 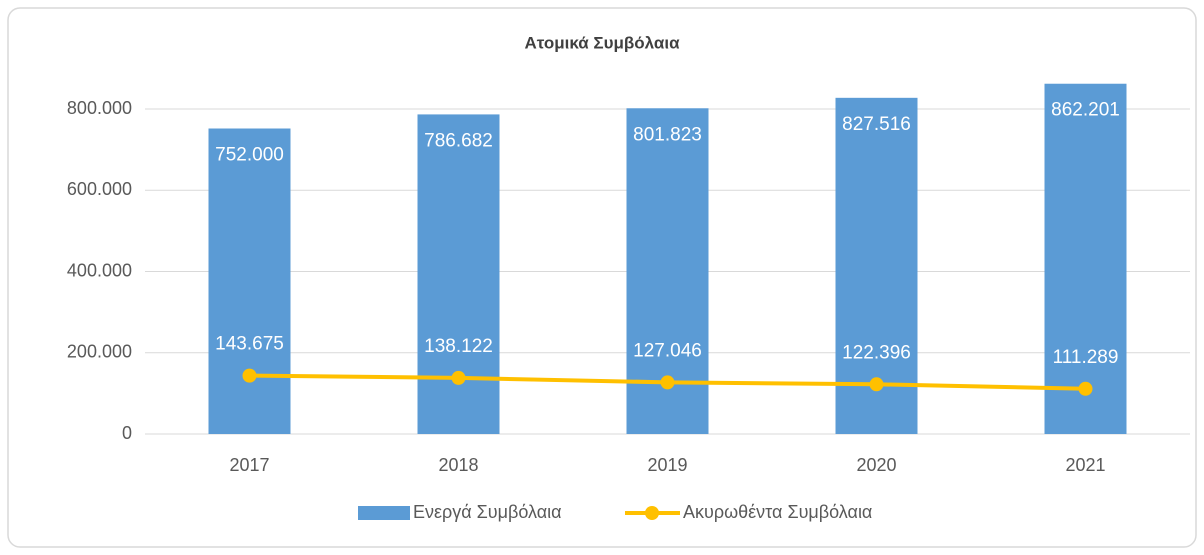 What do you see at coordinates (249, 465) in the screenshot?
I see `x-tick-label: 2017` at bounding box center [249, 465].